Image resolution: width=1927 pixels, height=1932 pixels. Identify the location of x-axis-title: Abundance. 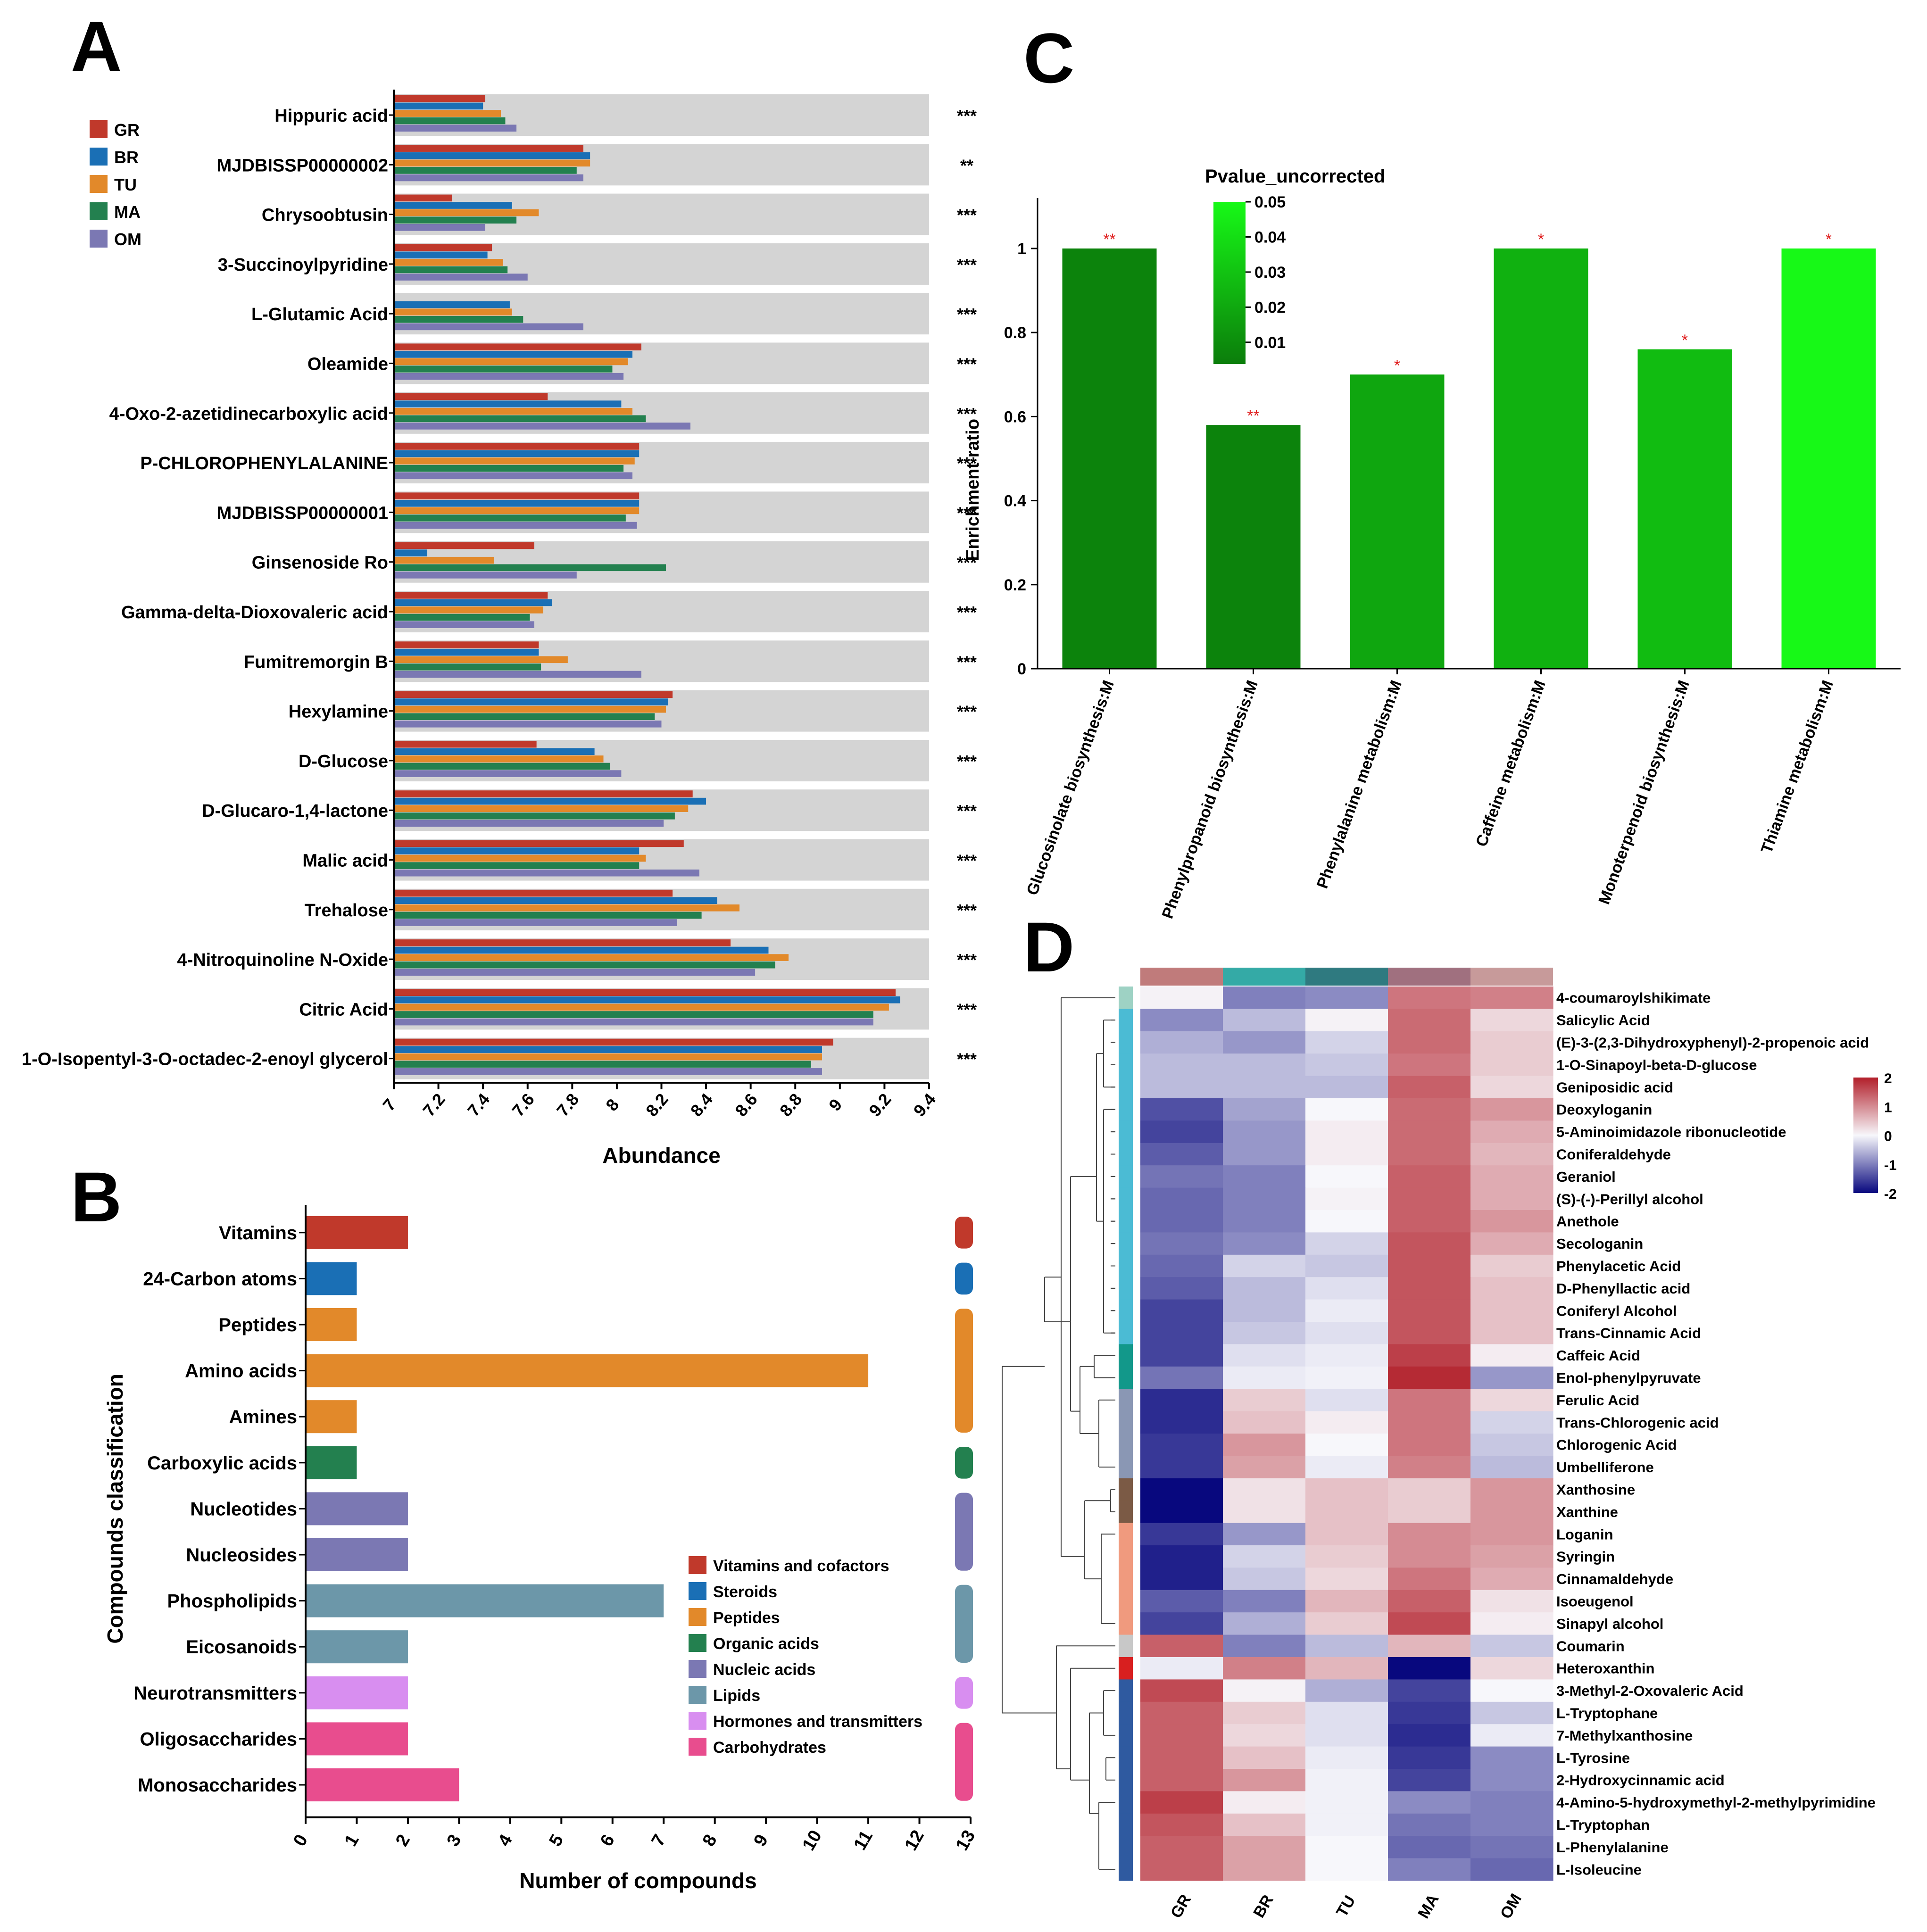
(661, 1155).